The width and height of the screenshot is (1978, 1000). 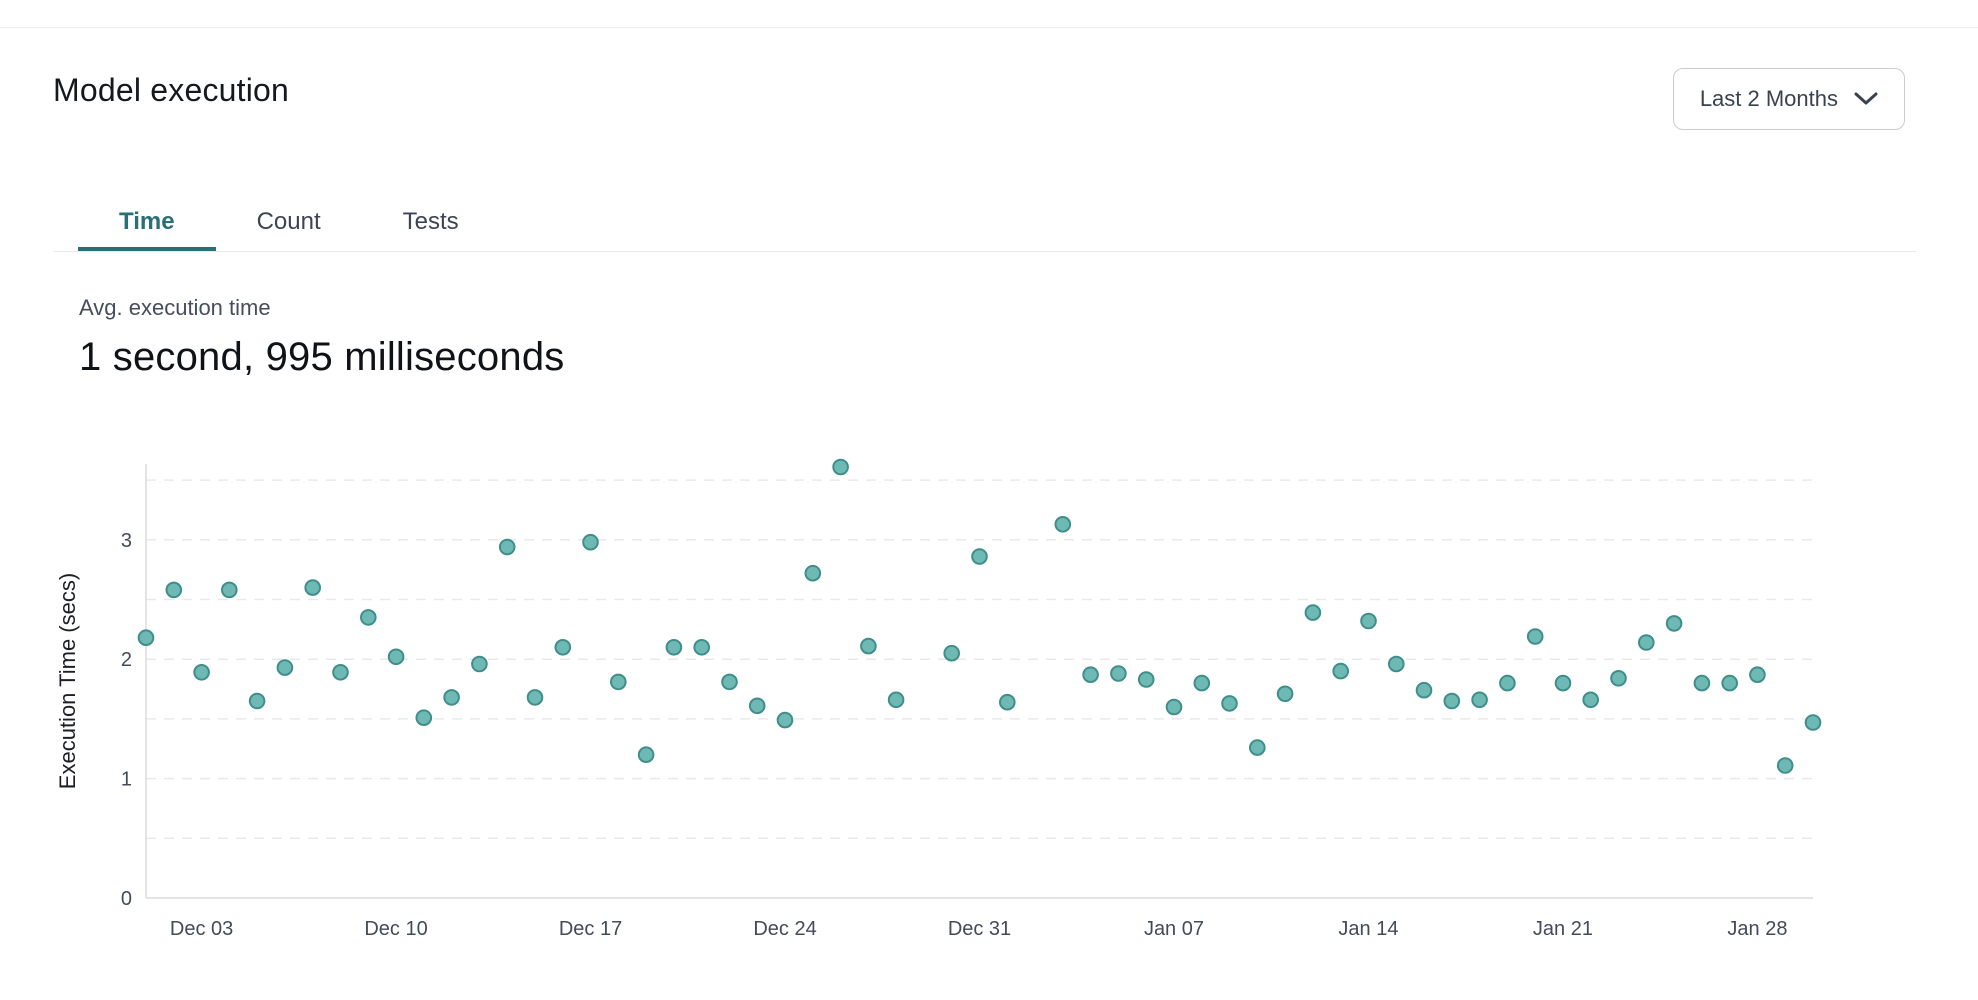 I want to click on tab-list: Time Count Tests, so click(x=997, y=223).